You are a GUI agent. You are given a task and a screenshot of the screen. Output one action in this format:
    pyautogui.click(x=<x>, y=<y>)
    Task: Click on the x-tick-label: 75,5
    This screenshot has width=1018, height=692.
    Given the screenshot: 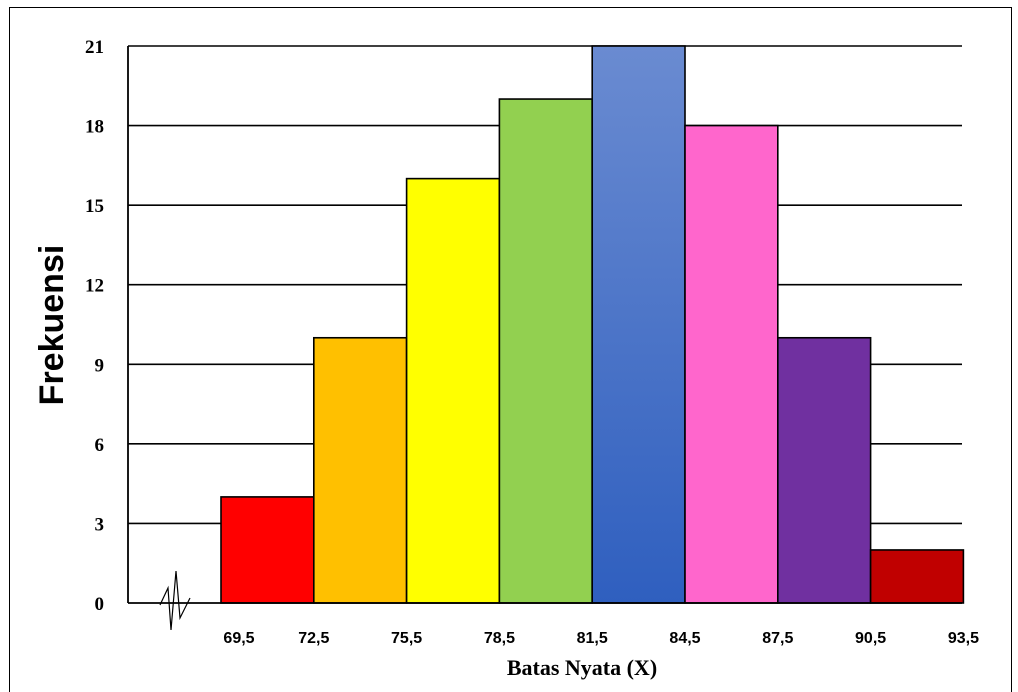 What is the action you would take?
    pyautogui.click(x=406, y=638)
    